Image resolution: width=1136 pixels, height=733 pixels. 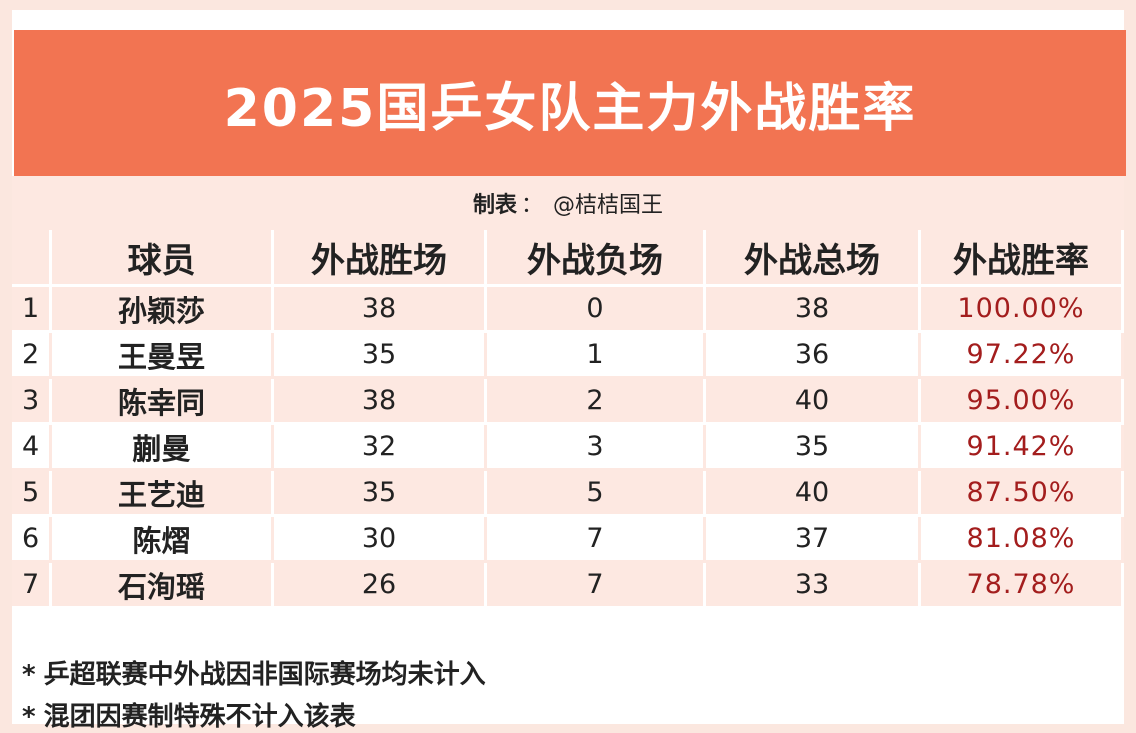 I want to click on player-name: 陈幸同, so click(x=163, y=402).